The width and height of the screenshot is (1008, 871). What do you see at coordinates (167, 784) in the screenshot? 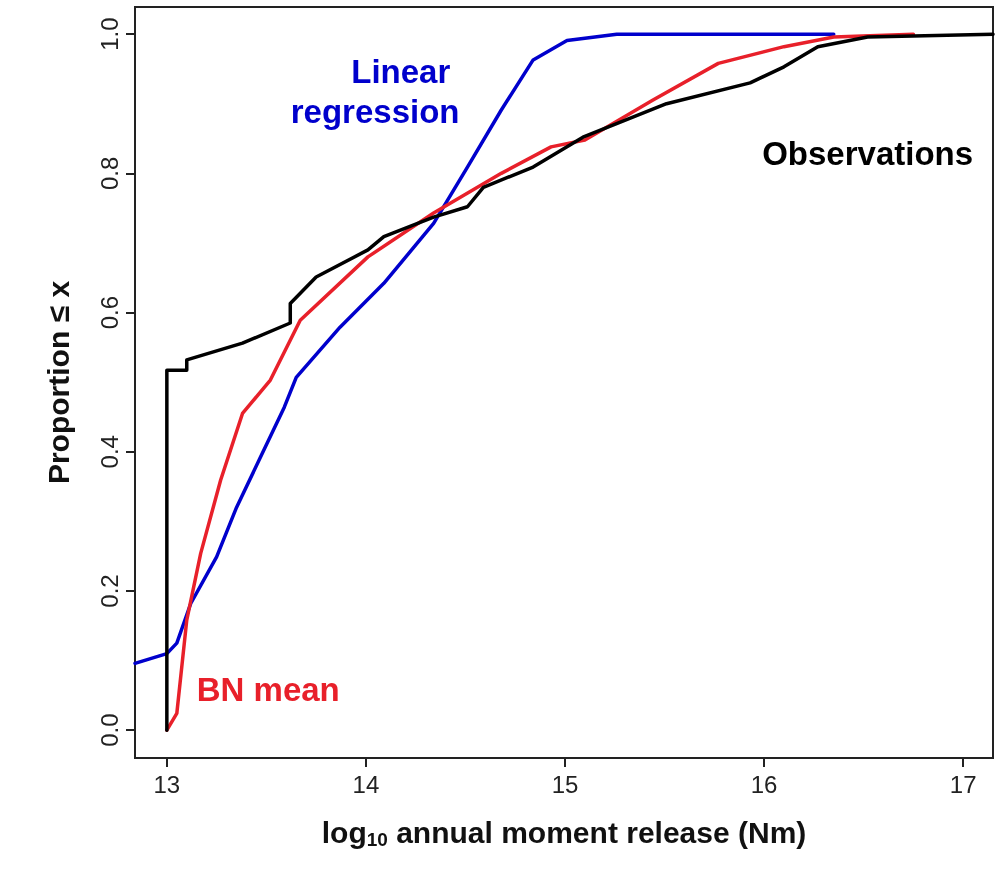
I see `x-tick-label: 13` at bounding box center [167, 784].